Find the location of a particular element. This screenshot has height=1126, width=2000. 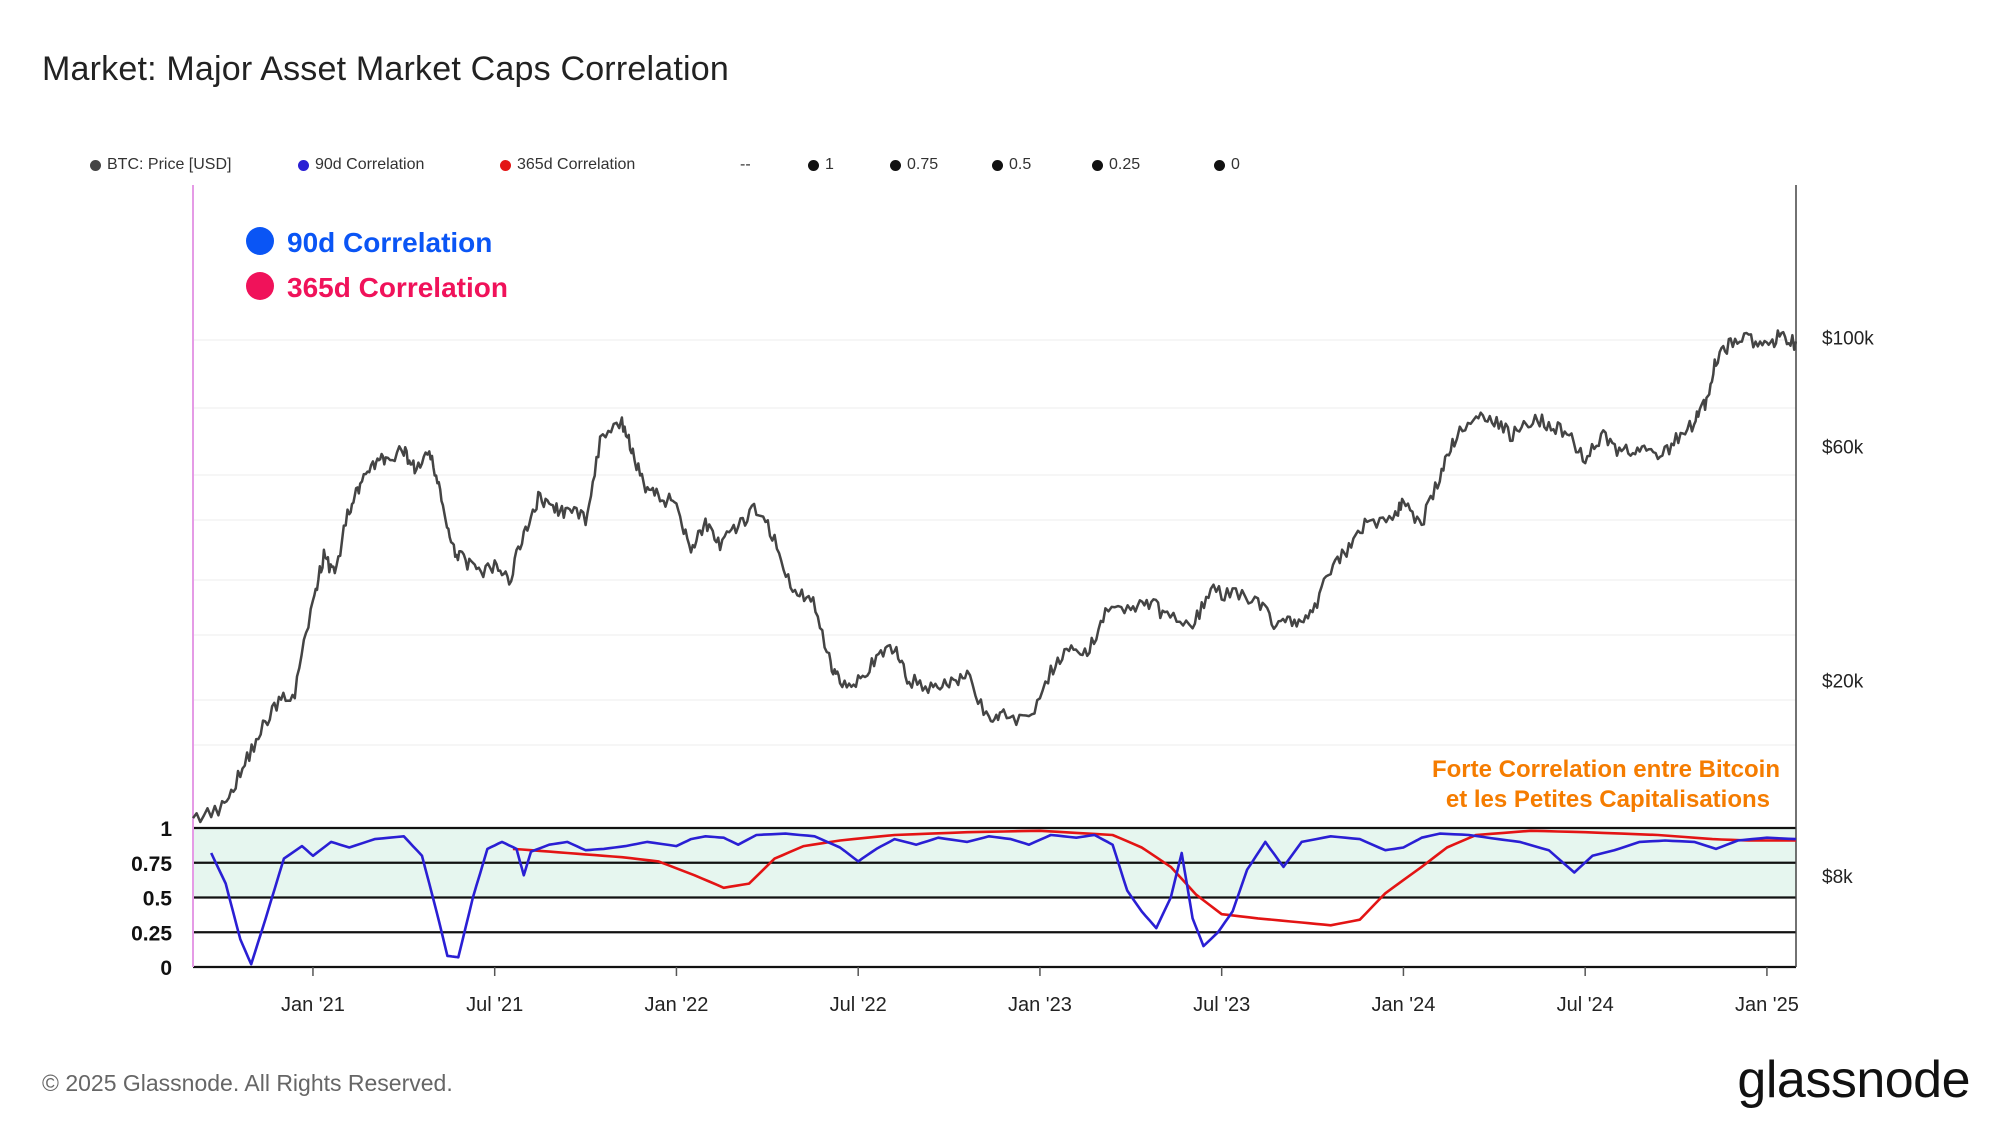

legend-item-btc-price: BTC: Price [USD] is located at coordinates (160, 165).